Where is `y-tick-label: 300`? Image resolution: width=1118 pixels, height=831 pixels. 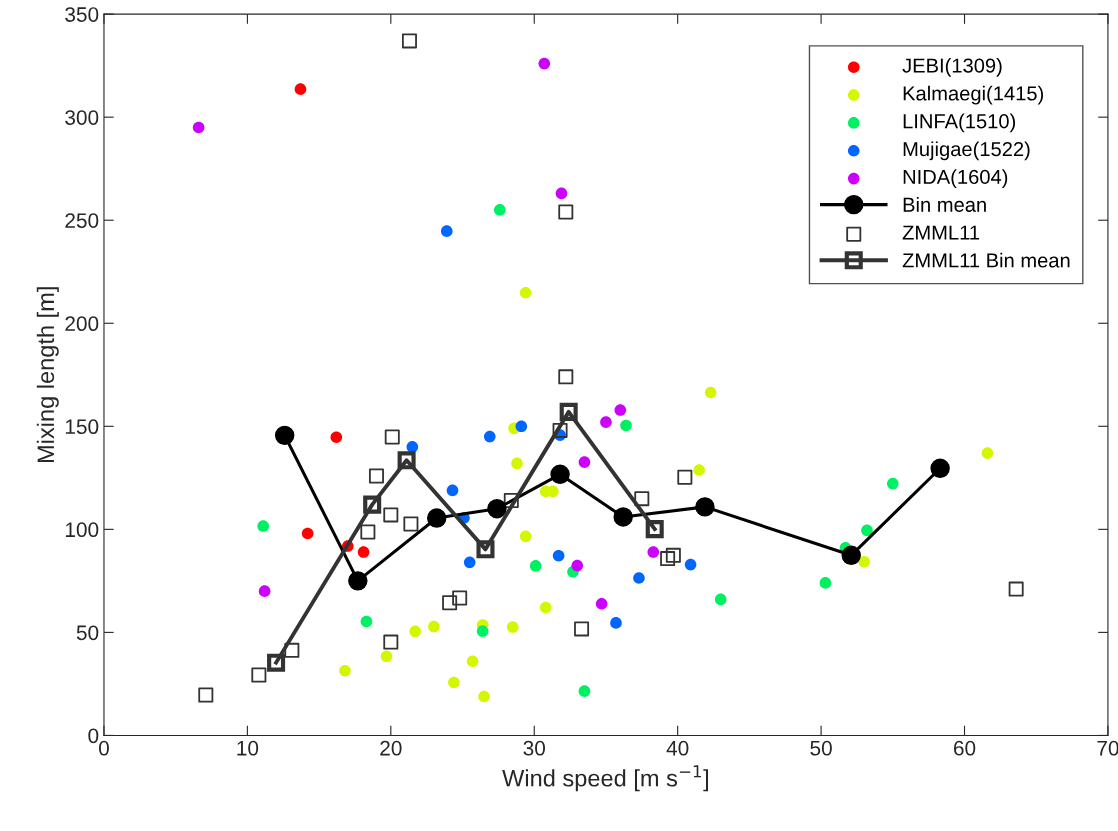
y-tick-label: 300 is located at coordinates (82, 117).